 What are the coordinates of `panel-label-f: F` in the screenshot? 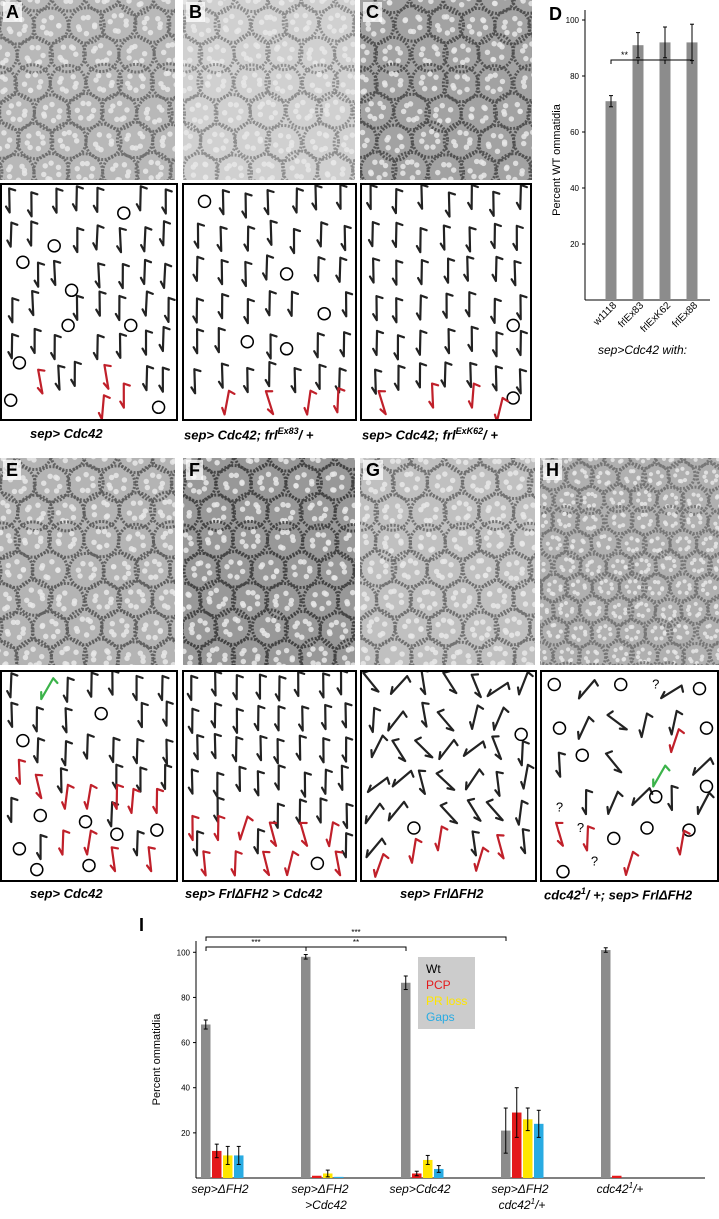 It's located at (194, 470).